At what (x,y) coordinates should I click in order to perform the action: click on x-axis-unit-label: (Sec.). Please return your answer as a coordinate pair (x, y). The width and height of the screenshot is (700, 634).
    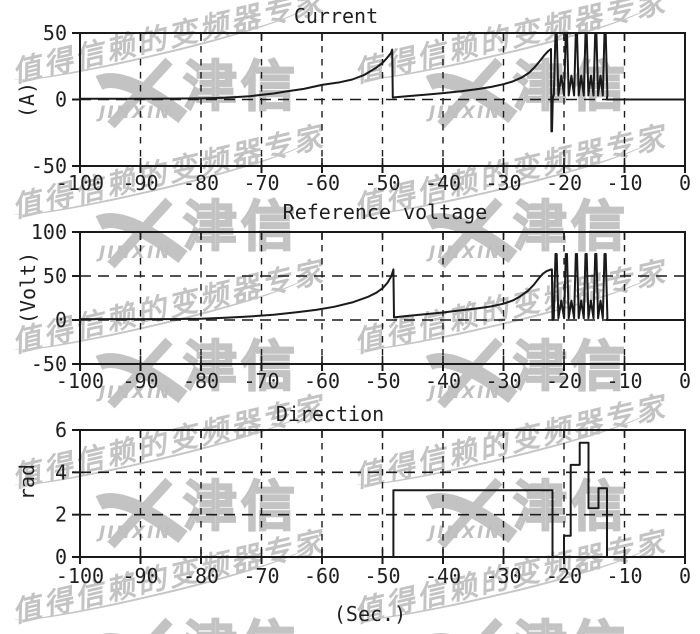
    Looking at the image, I should click on (370, 614).